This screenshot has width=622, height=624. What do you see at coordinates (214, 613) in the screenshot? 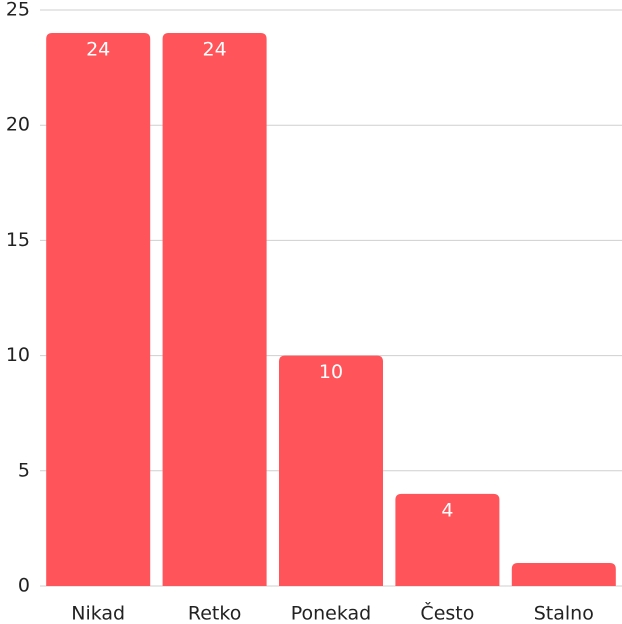
I see `x-category-label: Retko` at bounding box center [214, 613].